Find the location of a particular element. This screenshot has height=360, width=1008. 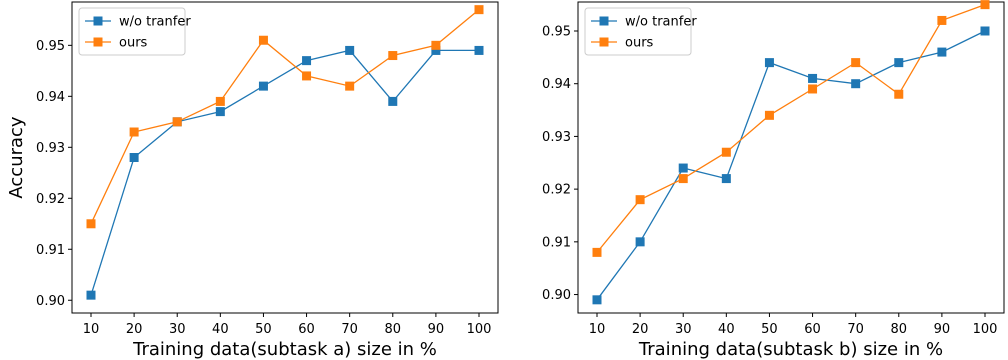

x-axis-title: Training data(subtask a) size in % is located at coordinates (284, 349).